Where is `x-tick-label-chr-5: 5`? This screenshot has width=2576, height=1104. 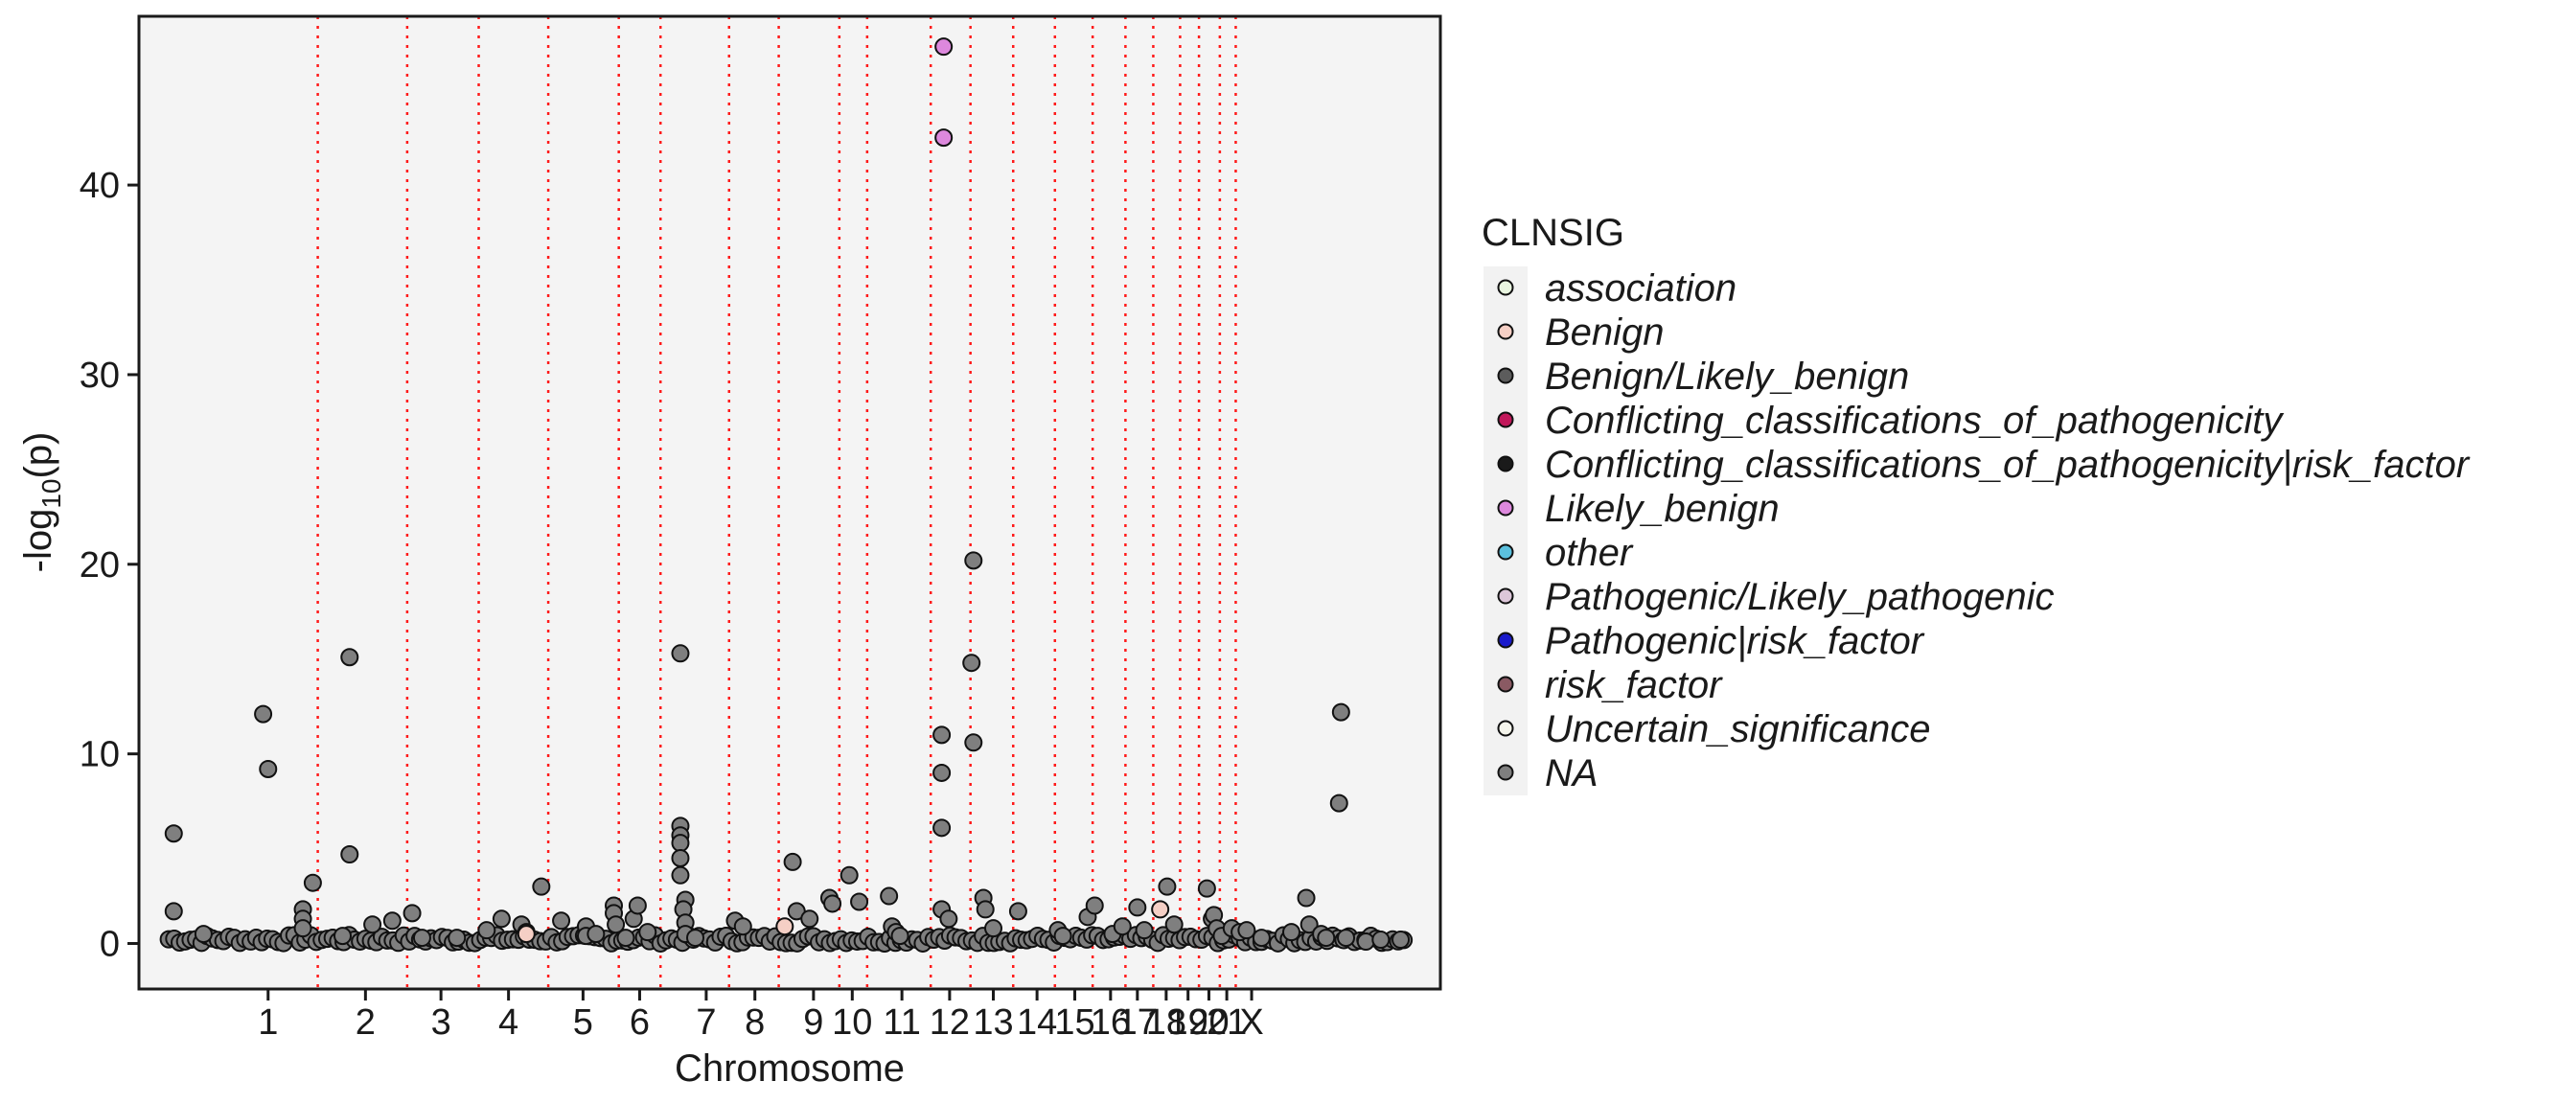 x-tick-label-chr-5: 5 is located at coordinates (583, 1023).